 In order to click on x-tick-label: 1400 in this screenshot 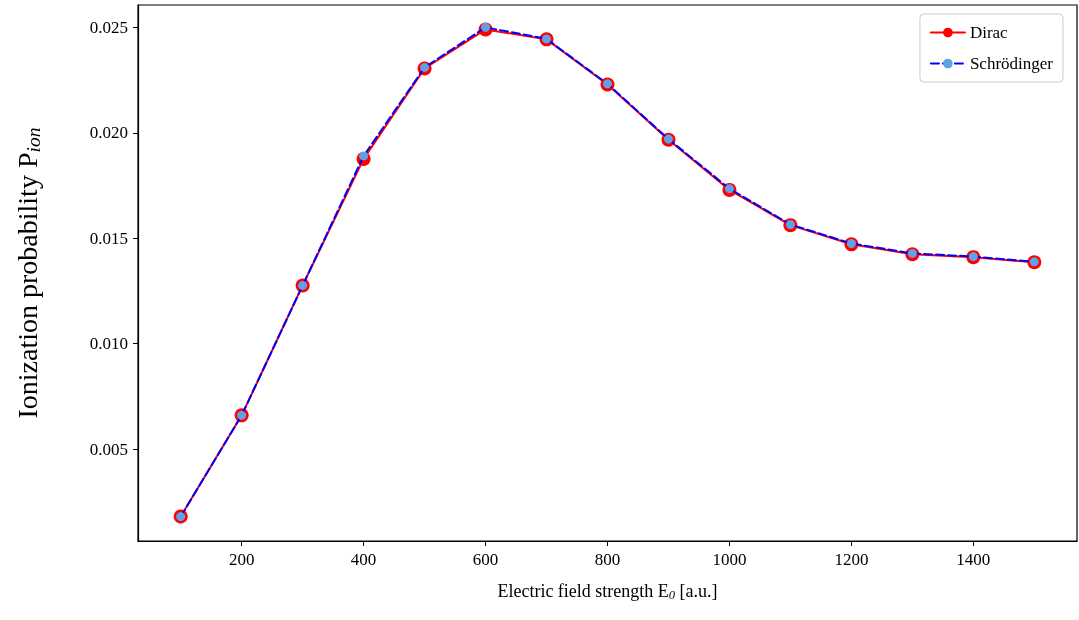, I will do `click(973, 559)`.